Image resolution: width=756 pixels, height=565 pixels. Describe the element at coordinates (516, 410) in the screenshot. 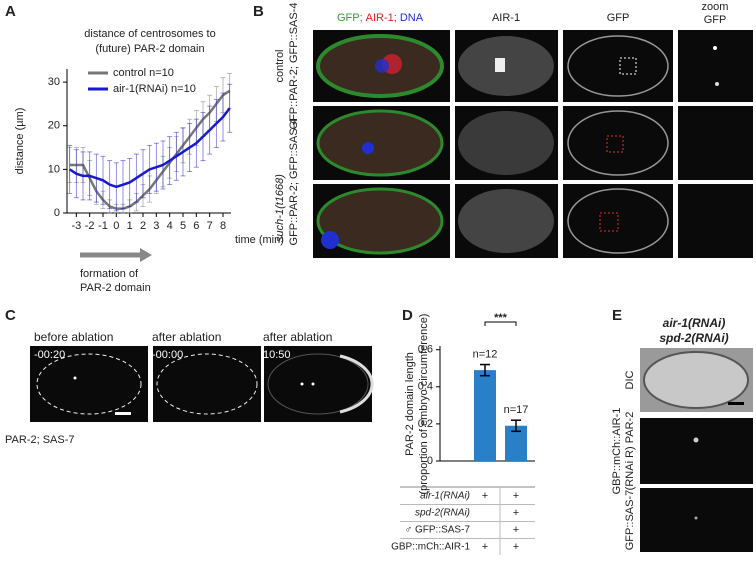

I see `data-label: n=17` at that location.